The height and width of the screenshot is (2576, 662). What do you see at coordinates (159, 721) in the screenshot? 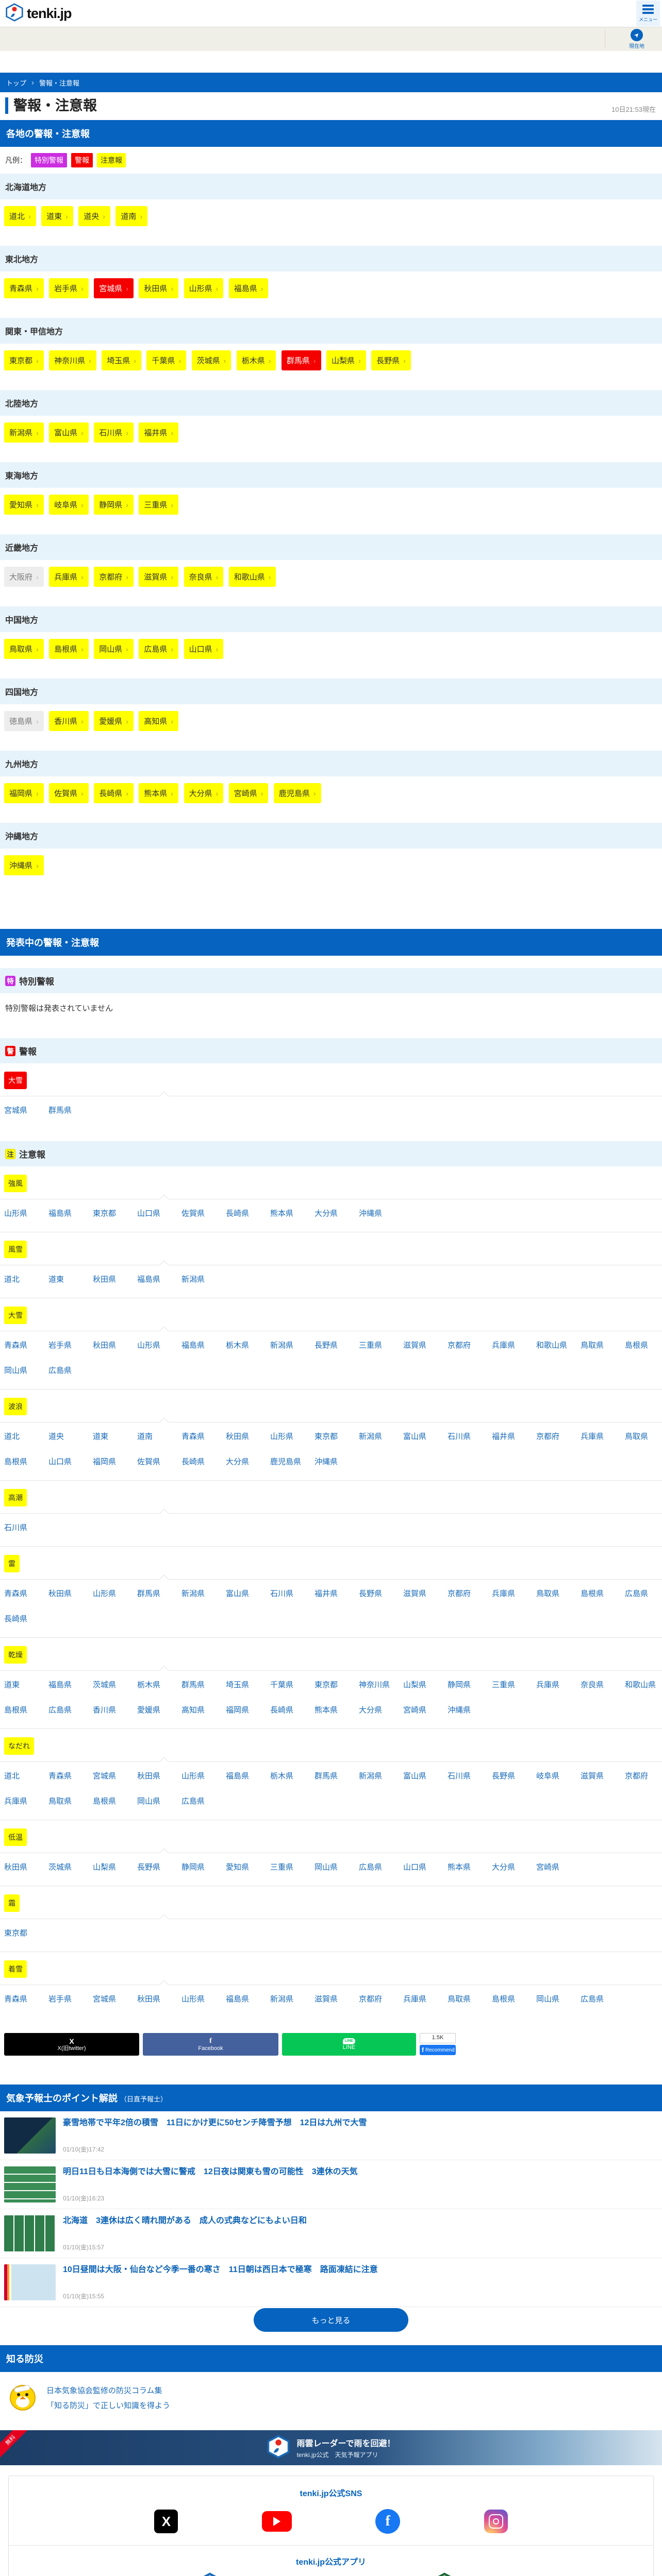
I see `prefecture-button: 高知県 ›` at bounding box center [159, 721].